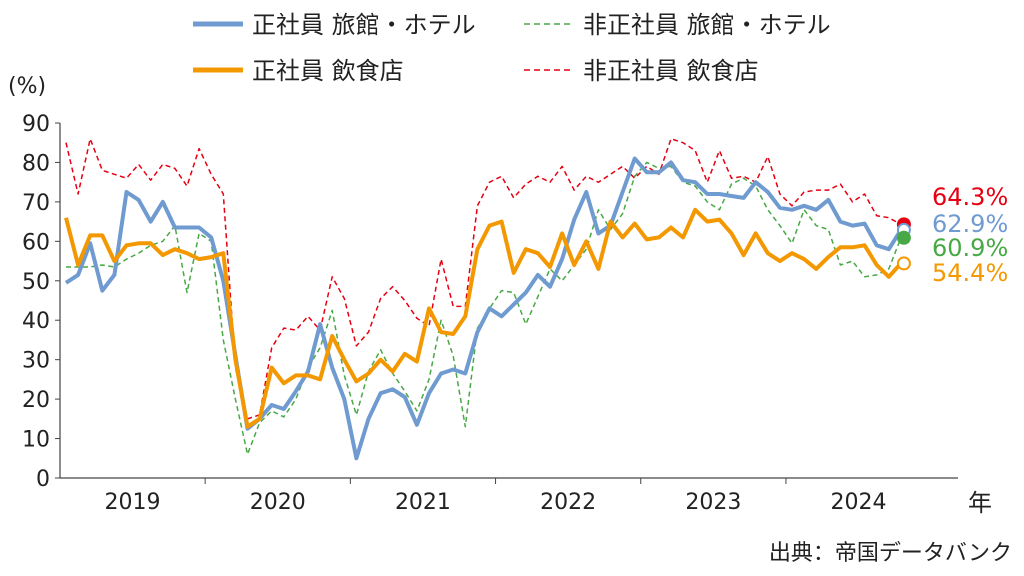 The image size is (1024, 576). I want to click on x-tick-label: 2021, so click(423, 502).